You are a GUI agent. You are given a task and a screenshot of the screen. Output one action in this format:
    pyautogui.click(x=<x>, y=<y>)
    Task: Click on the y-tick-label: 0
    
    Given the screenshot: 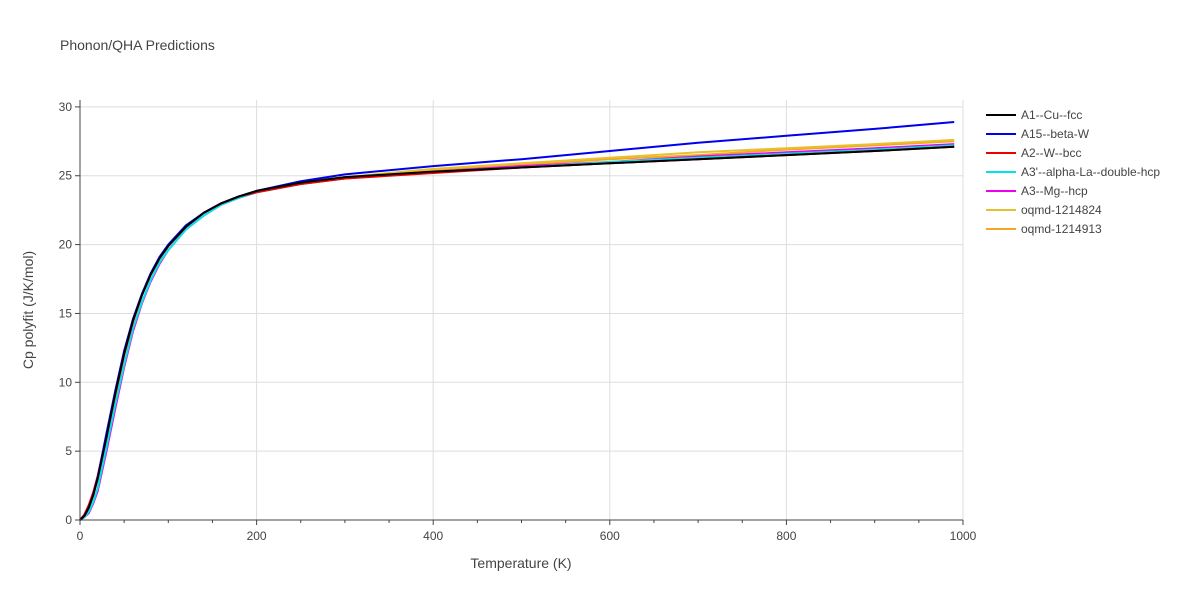 What is the action you would take?
    pyautogui.click(x=68, y=520)
    